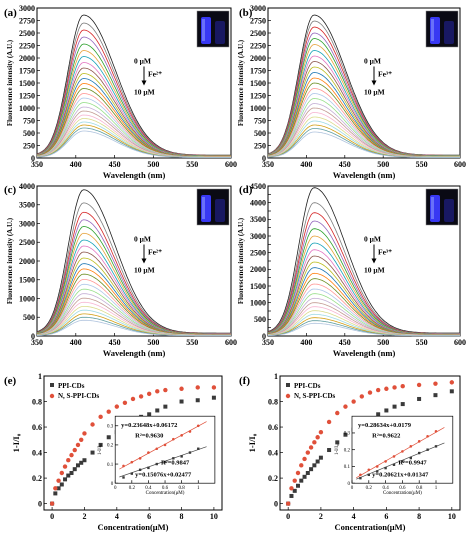 Image resolution: width=471 pixels, height=550 pixels. Describe the element at coordinates (273, 427) in the screenshot. I see `y-tick-label: 0.6` at that location.